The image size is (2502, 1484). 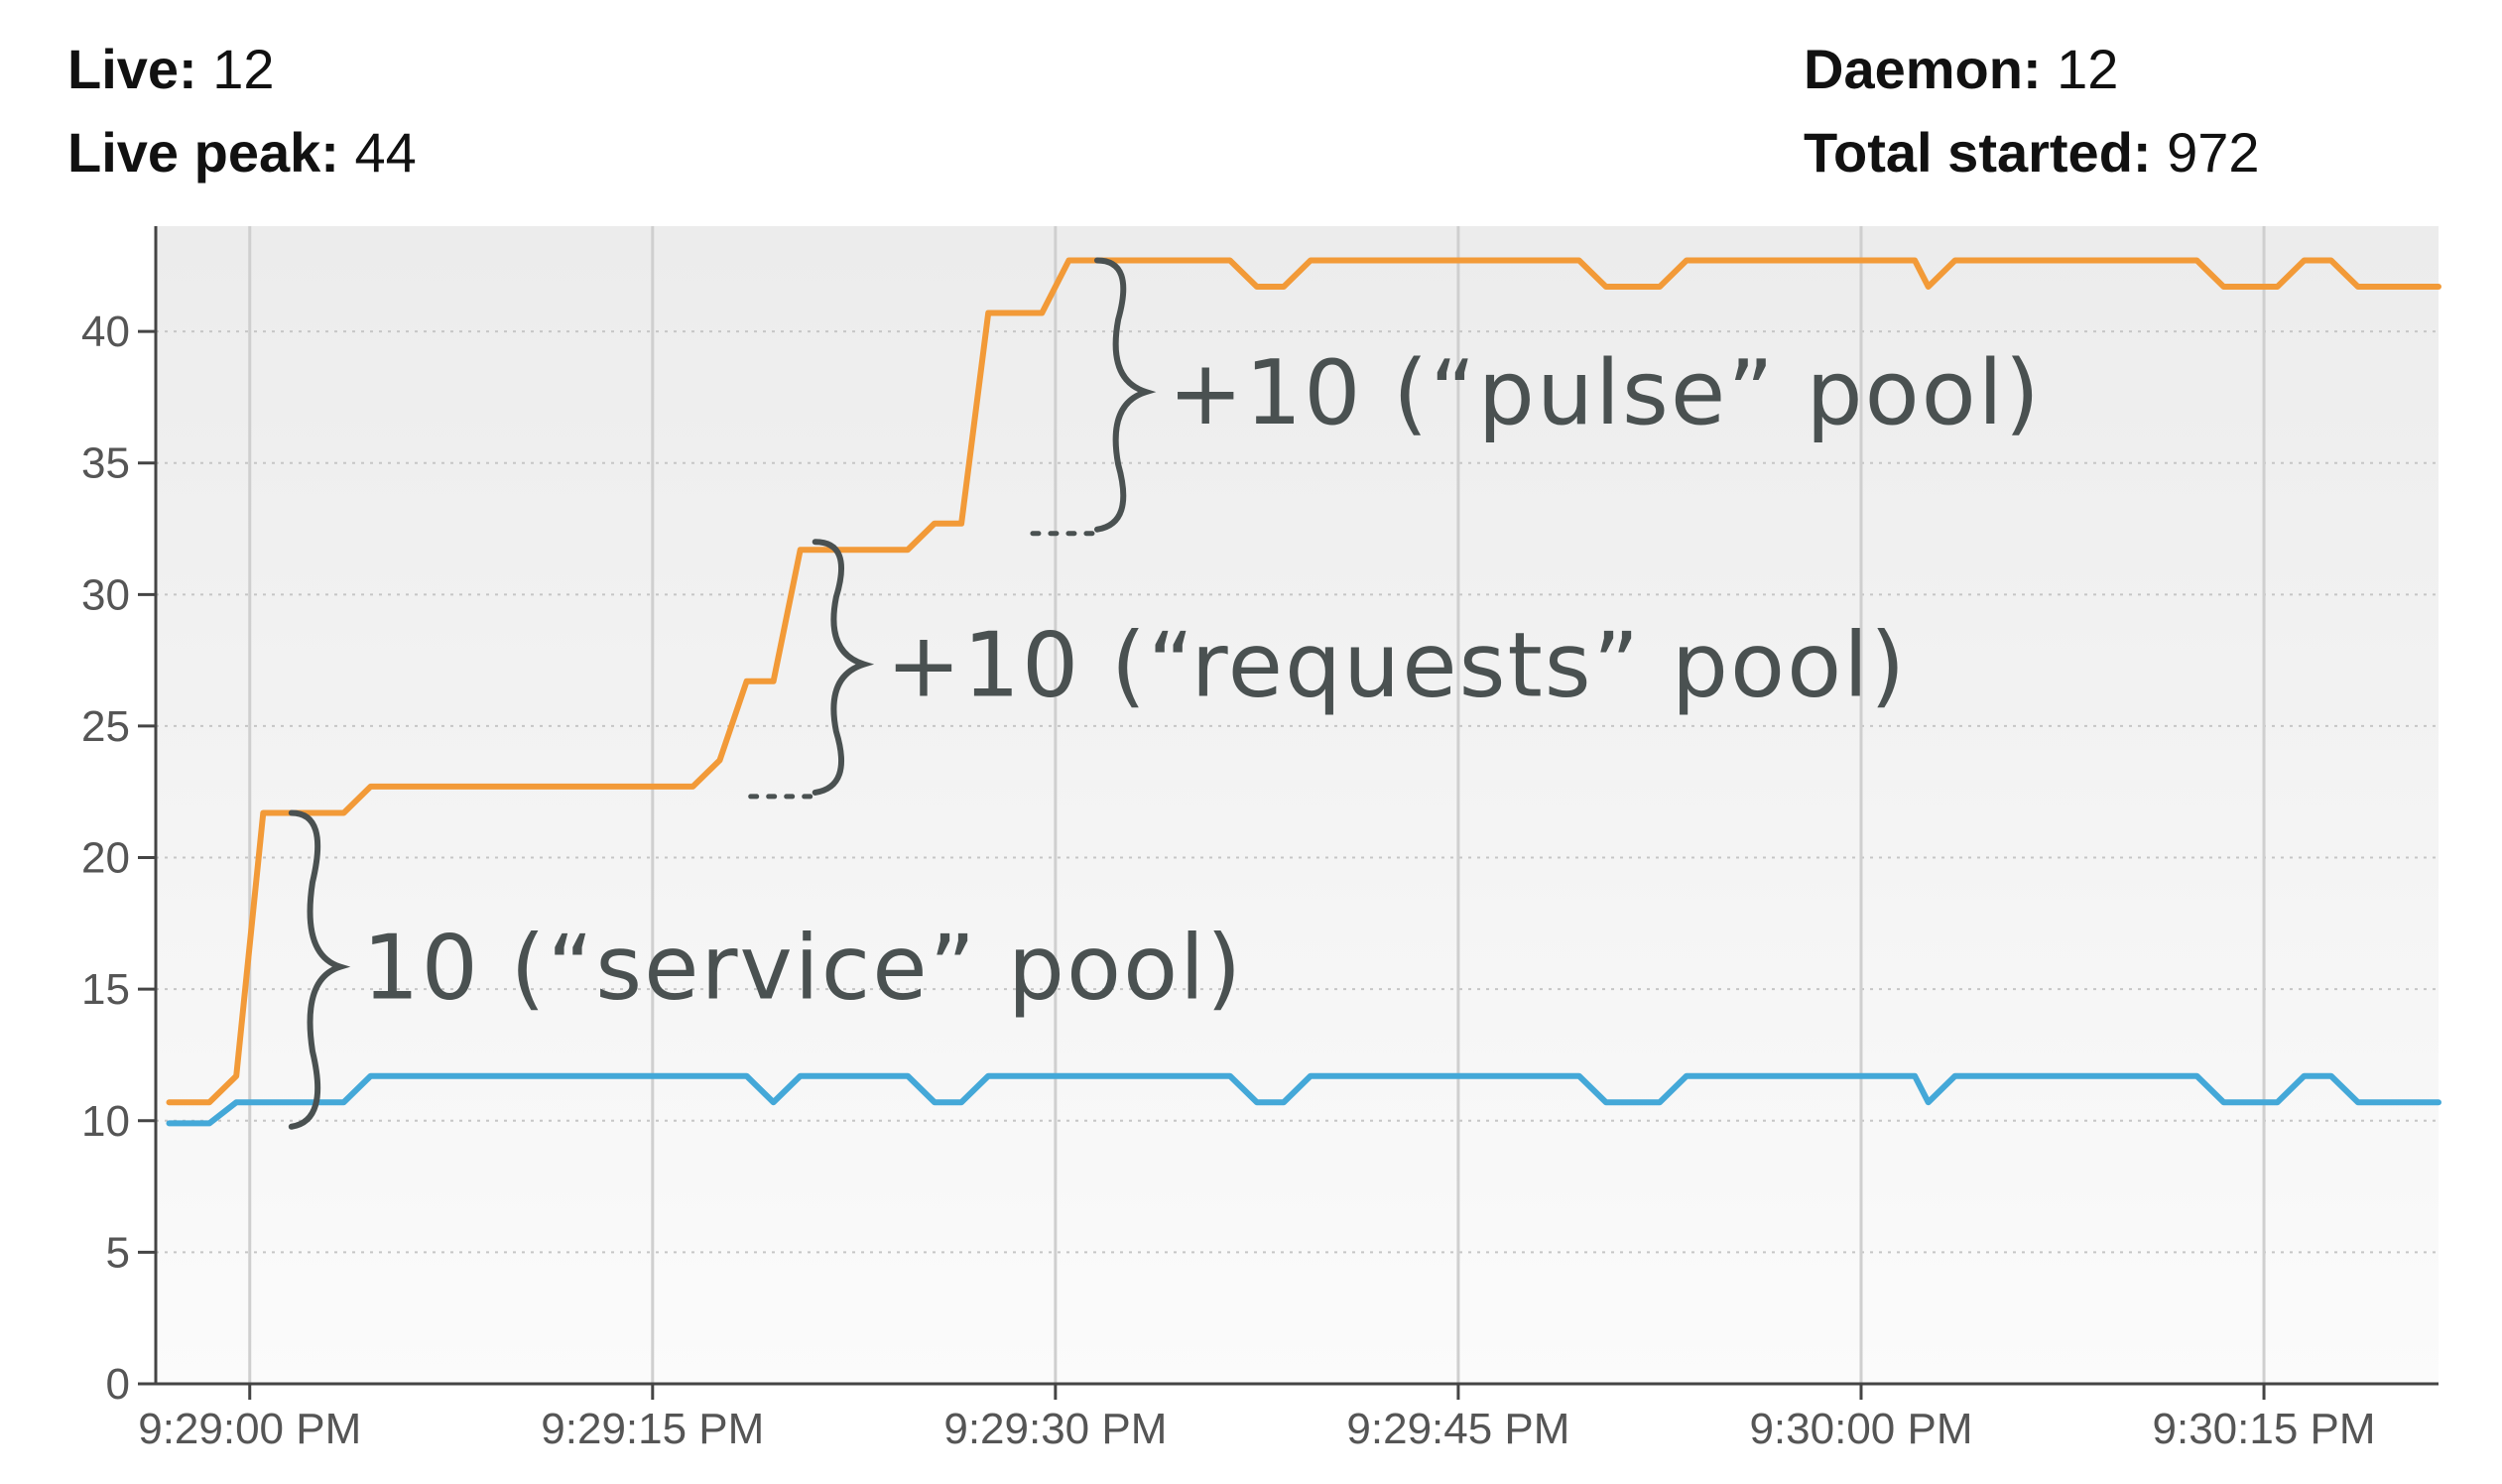 What do you see at coordinates (2088, 69) in the screenshot?
I see `daemon-value: 12` at bounding box center [2088, 69].